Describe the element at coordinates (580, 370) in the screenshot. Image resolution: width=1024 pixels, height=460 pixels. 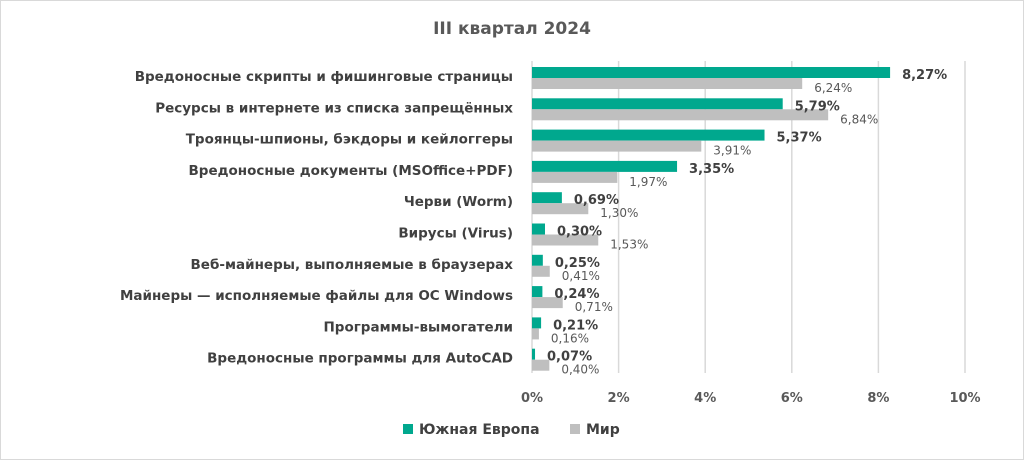
I see `data-label-world: 0,40%` at that location.